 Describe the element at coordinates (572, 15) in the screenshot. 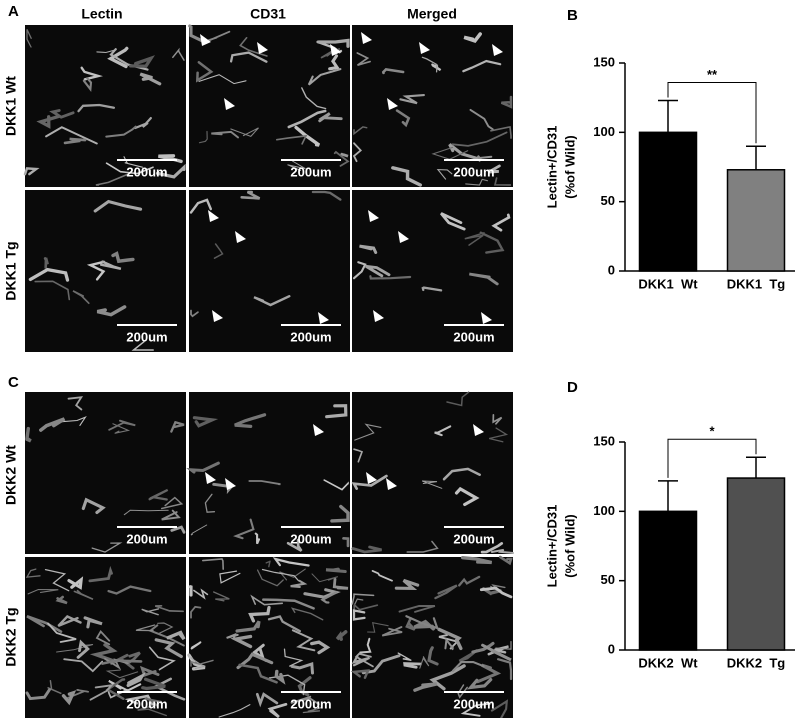

I see `panel-label: B` at that location.